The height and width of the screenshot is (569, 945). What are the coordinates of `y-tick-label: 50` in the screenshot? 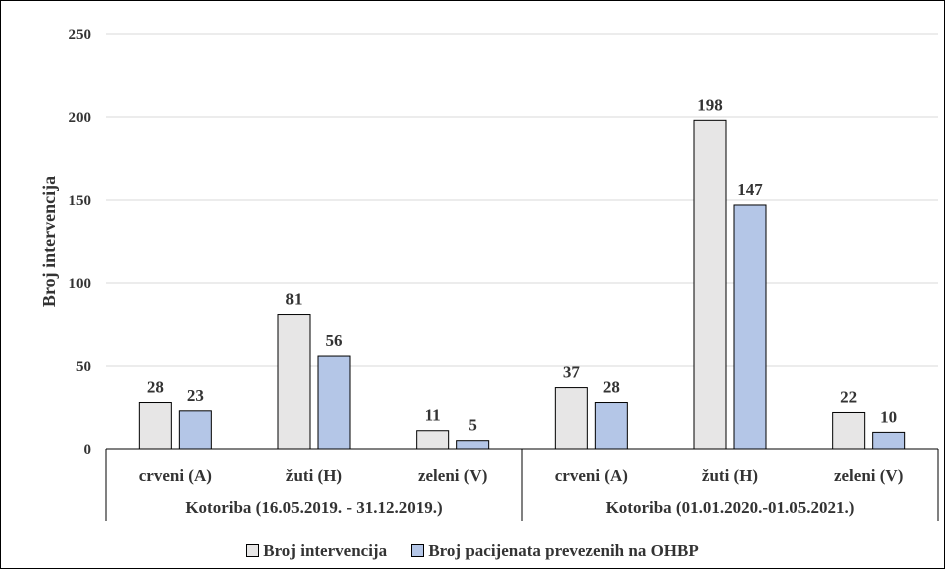 It's located at (83, 367).